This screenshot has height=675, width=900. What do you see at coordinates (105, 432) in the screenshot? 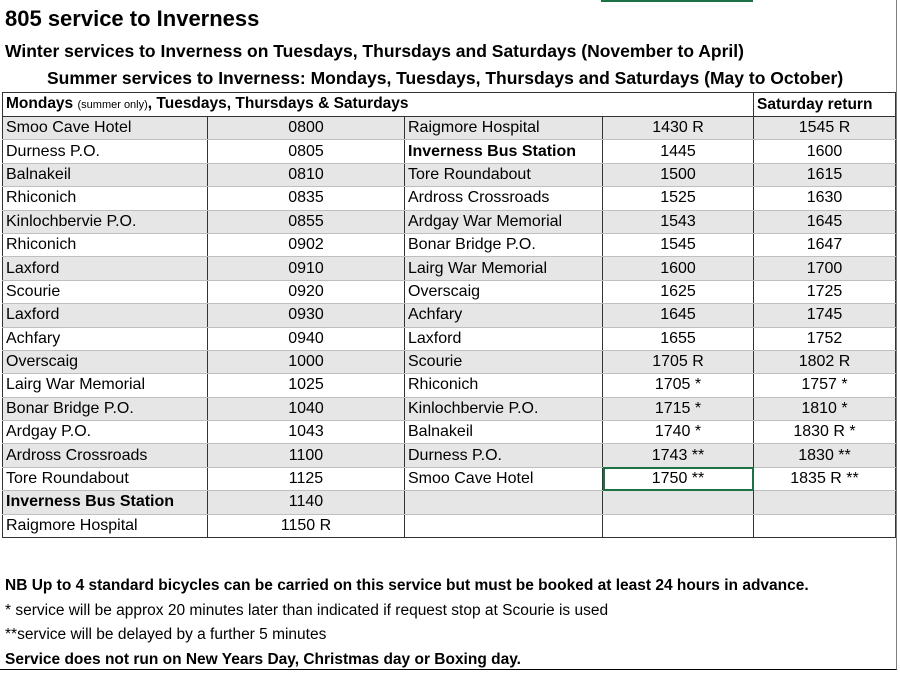
I see `outbound-stop-cell: Ardgay P.O.` at bounding box center [105, 432].